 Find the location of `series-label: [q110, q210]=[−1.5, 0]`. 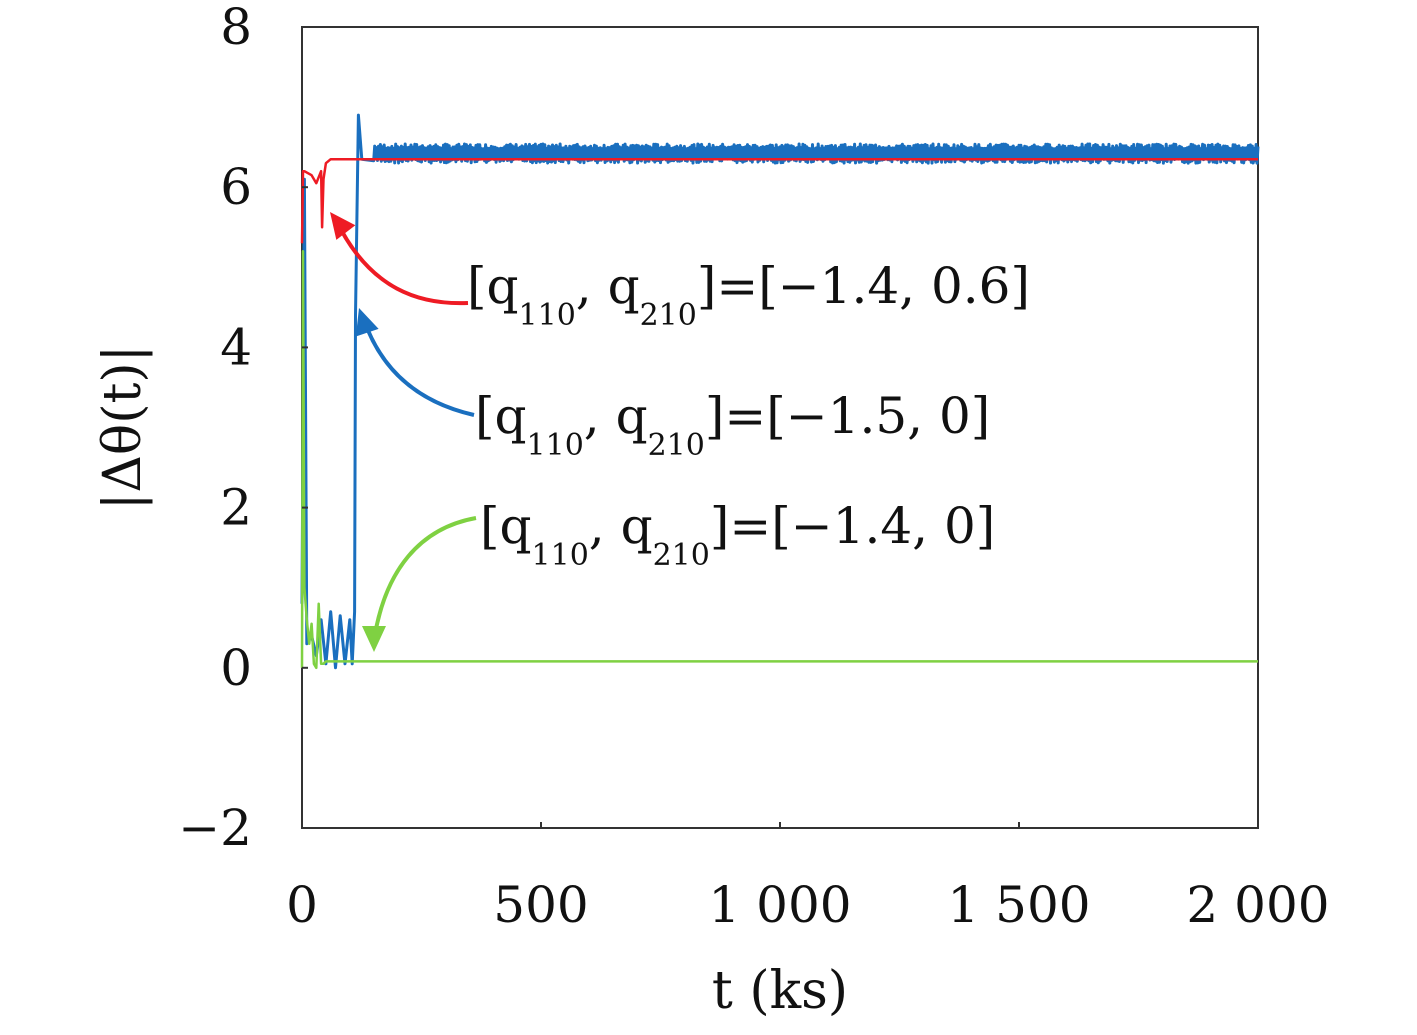

series-label: [q110, q210]=[−1.5, 0] is located at coordinates (732, 425).